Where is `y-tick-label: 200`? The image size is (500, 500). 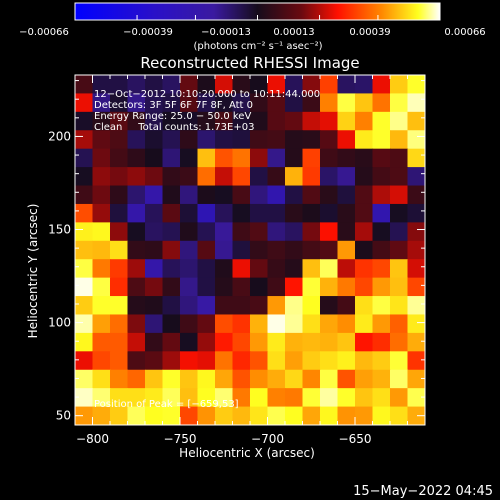
y-tick-label: 200 is located at coordinates (59, 136).